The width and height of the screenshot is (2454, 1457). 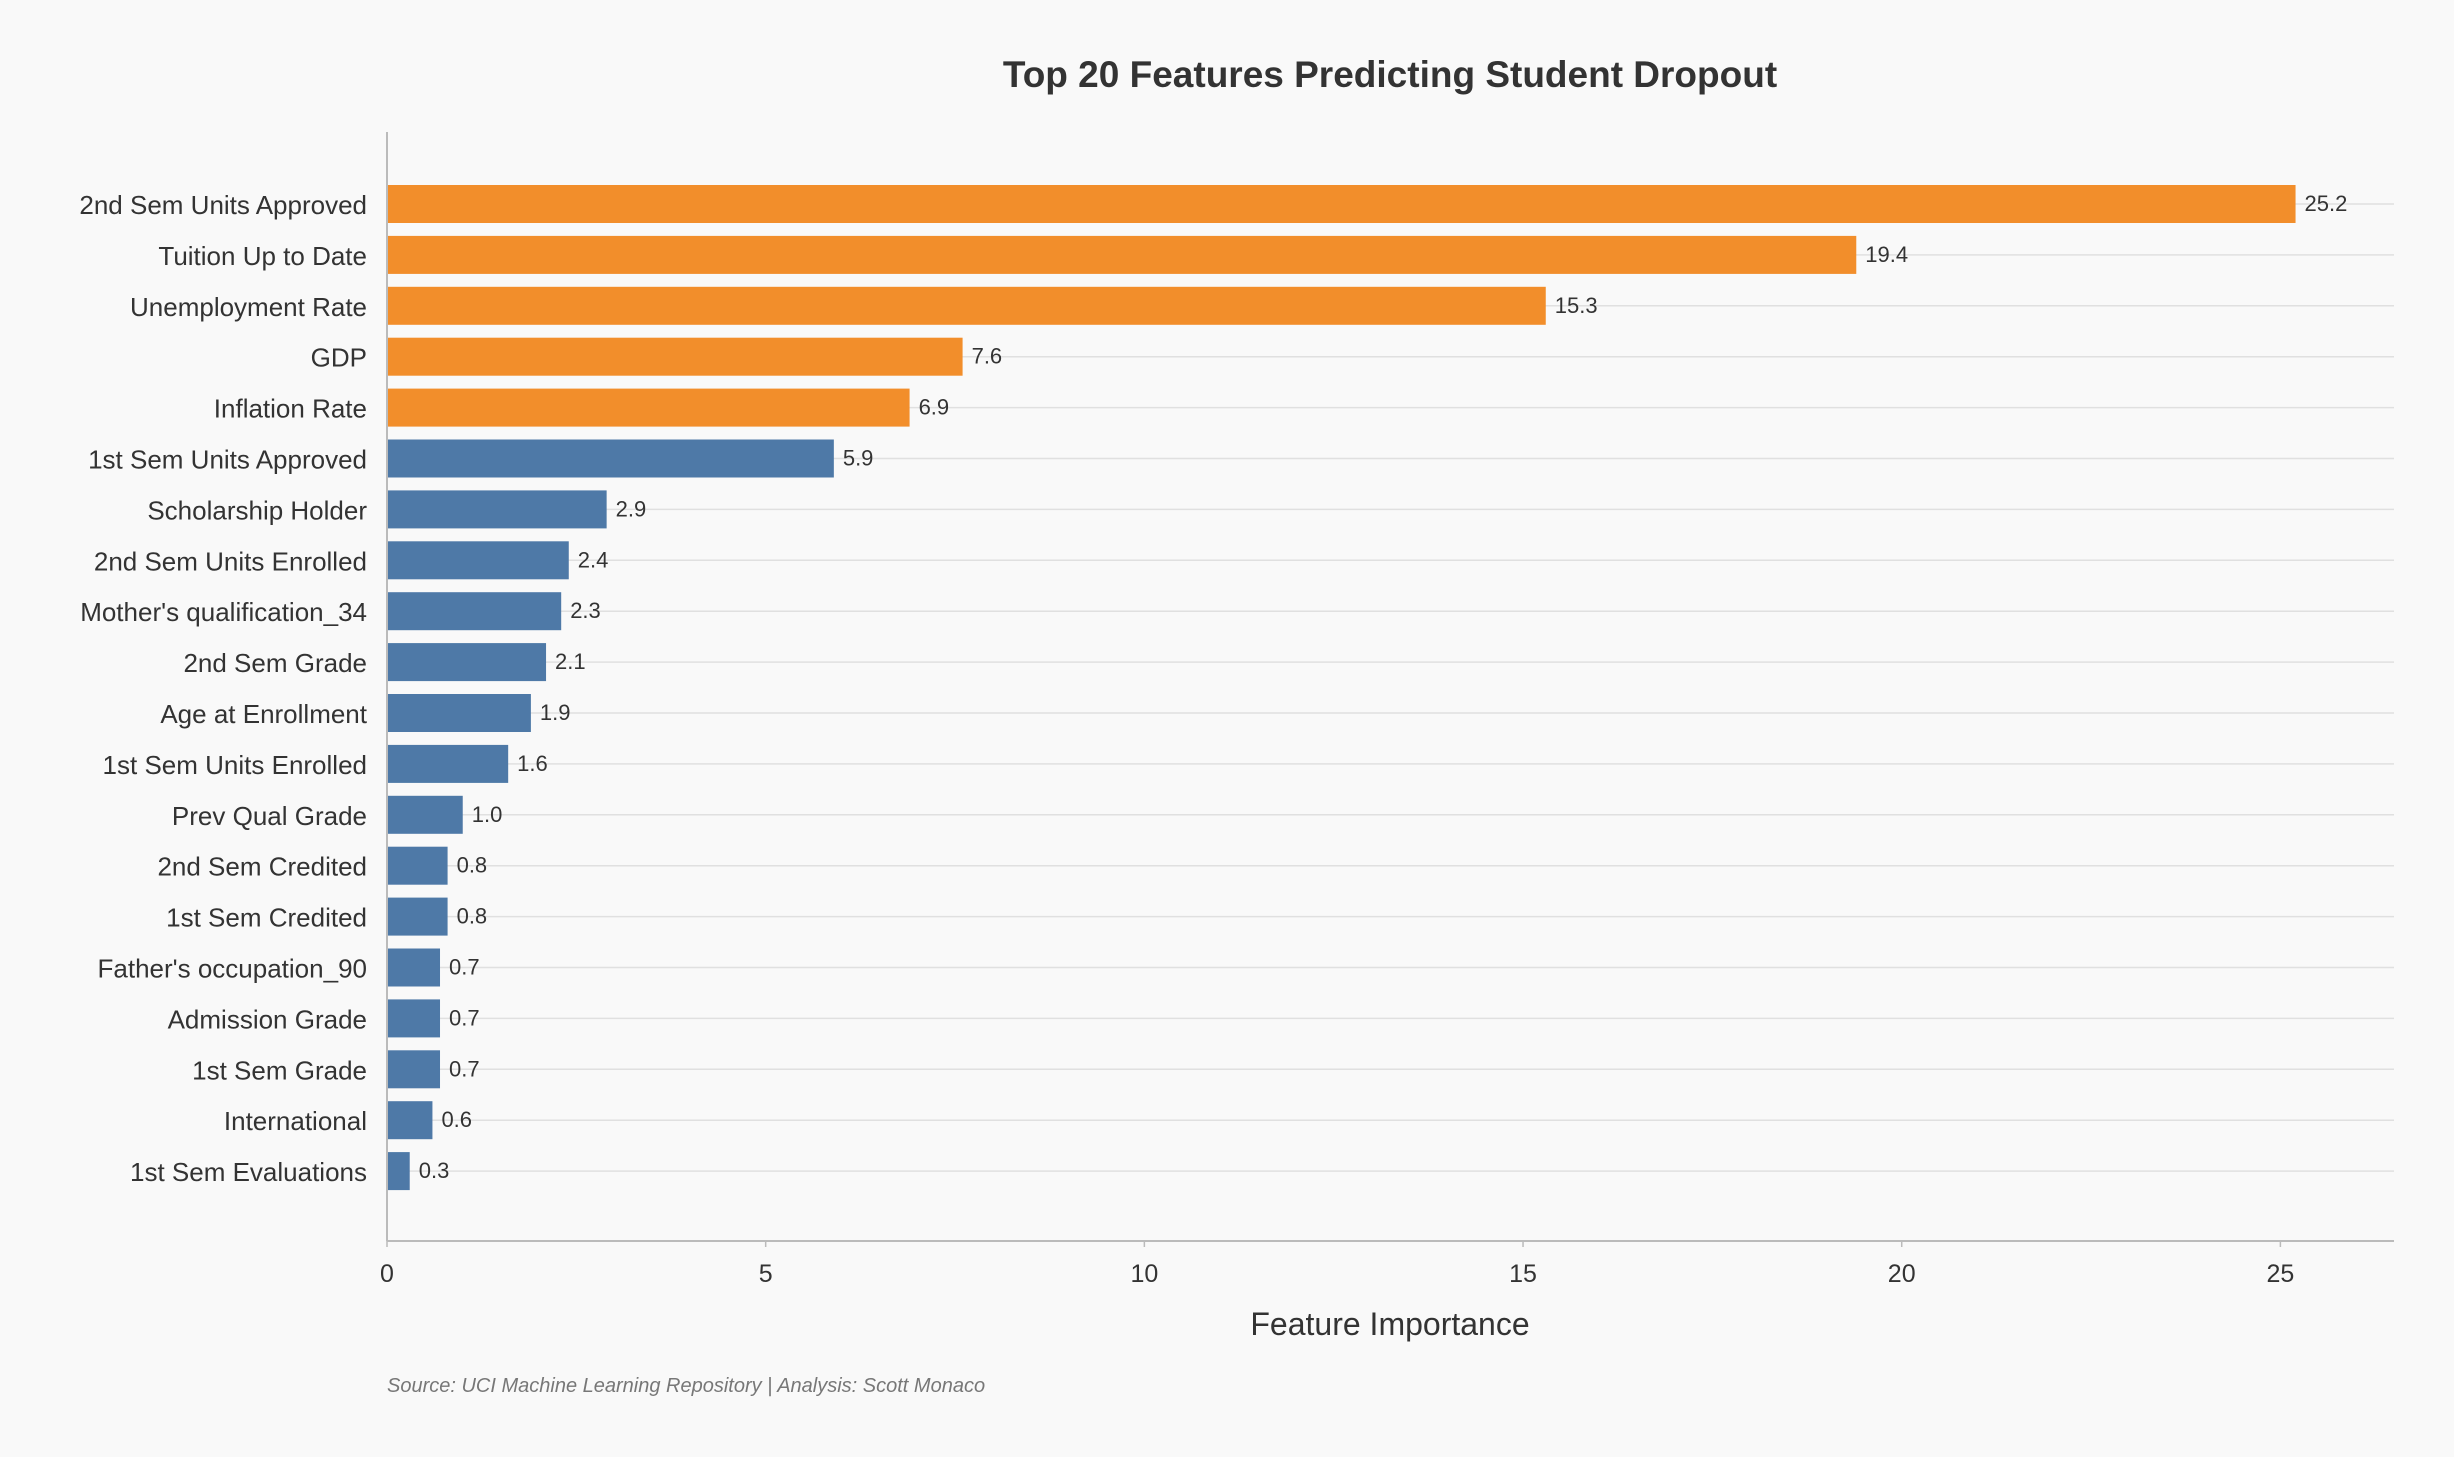 What do you see at coordinates (934, 407) in the screenshot?
I see `bar-value-label: 6.9` at bounding box center [934, 407].